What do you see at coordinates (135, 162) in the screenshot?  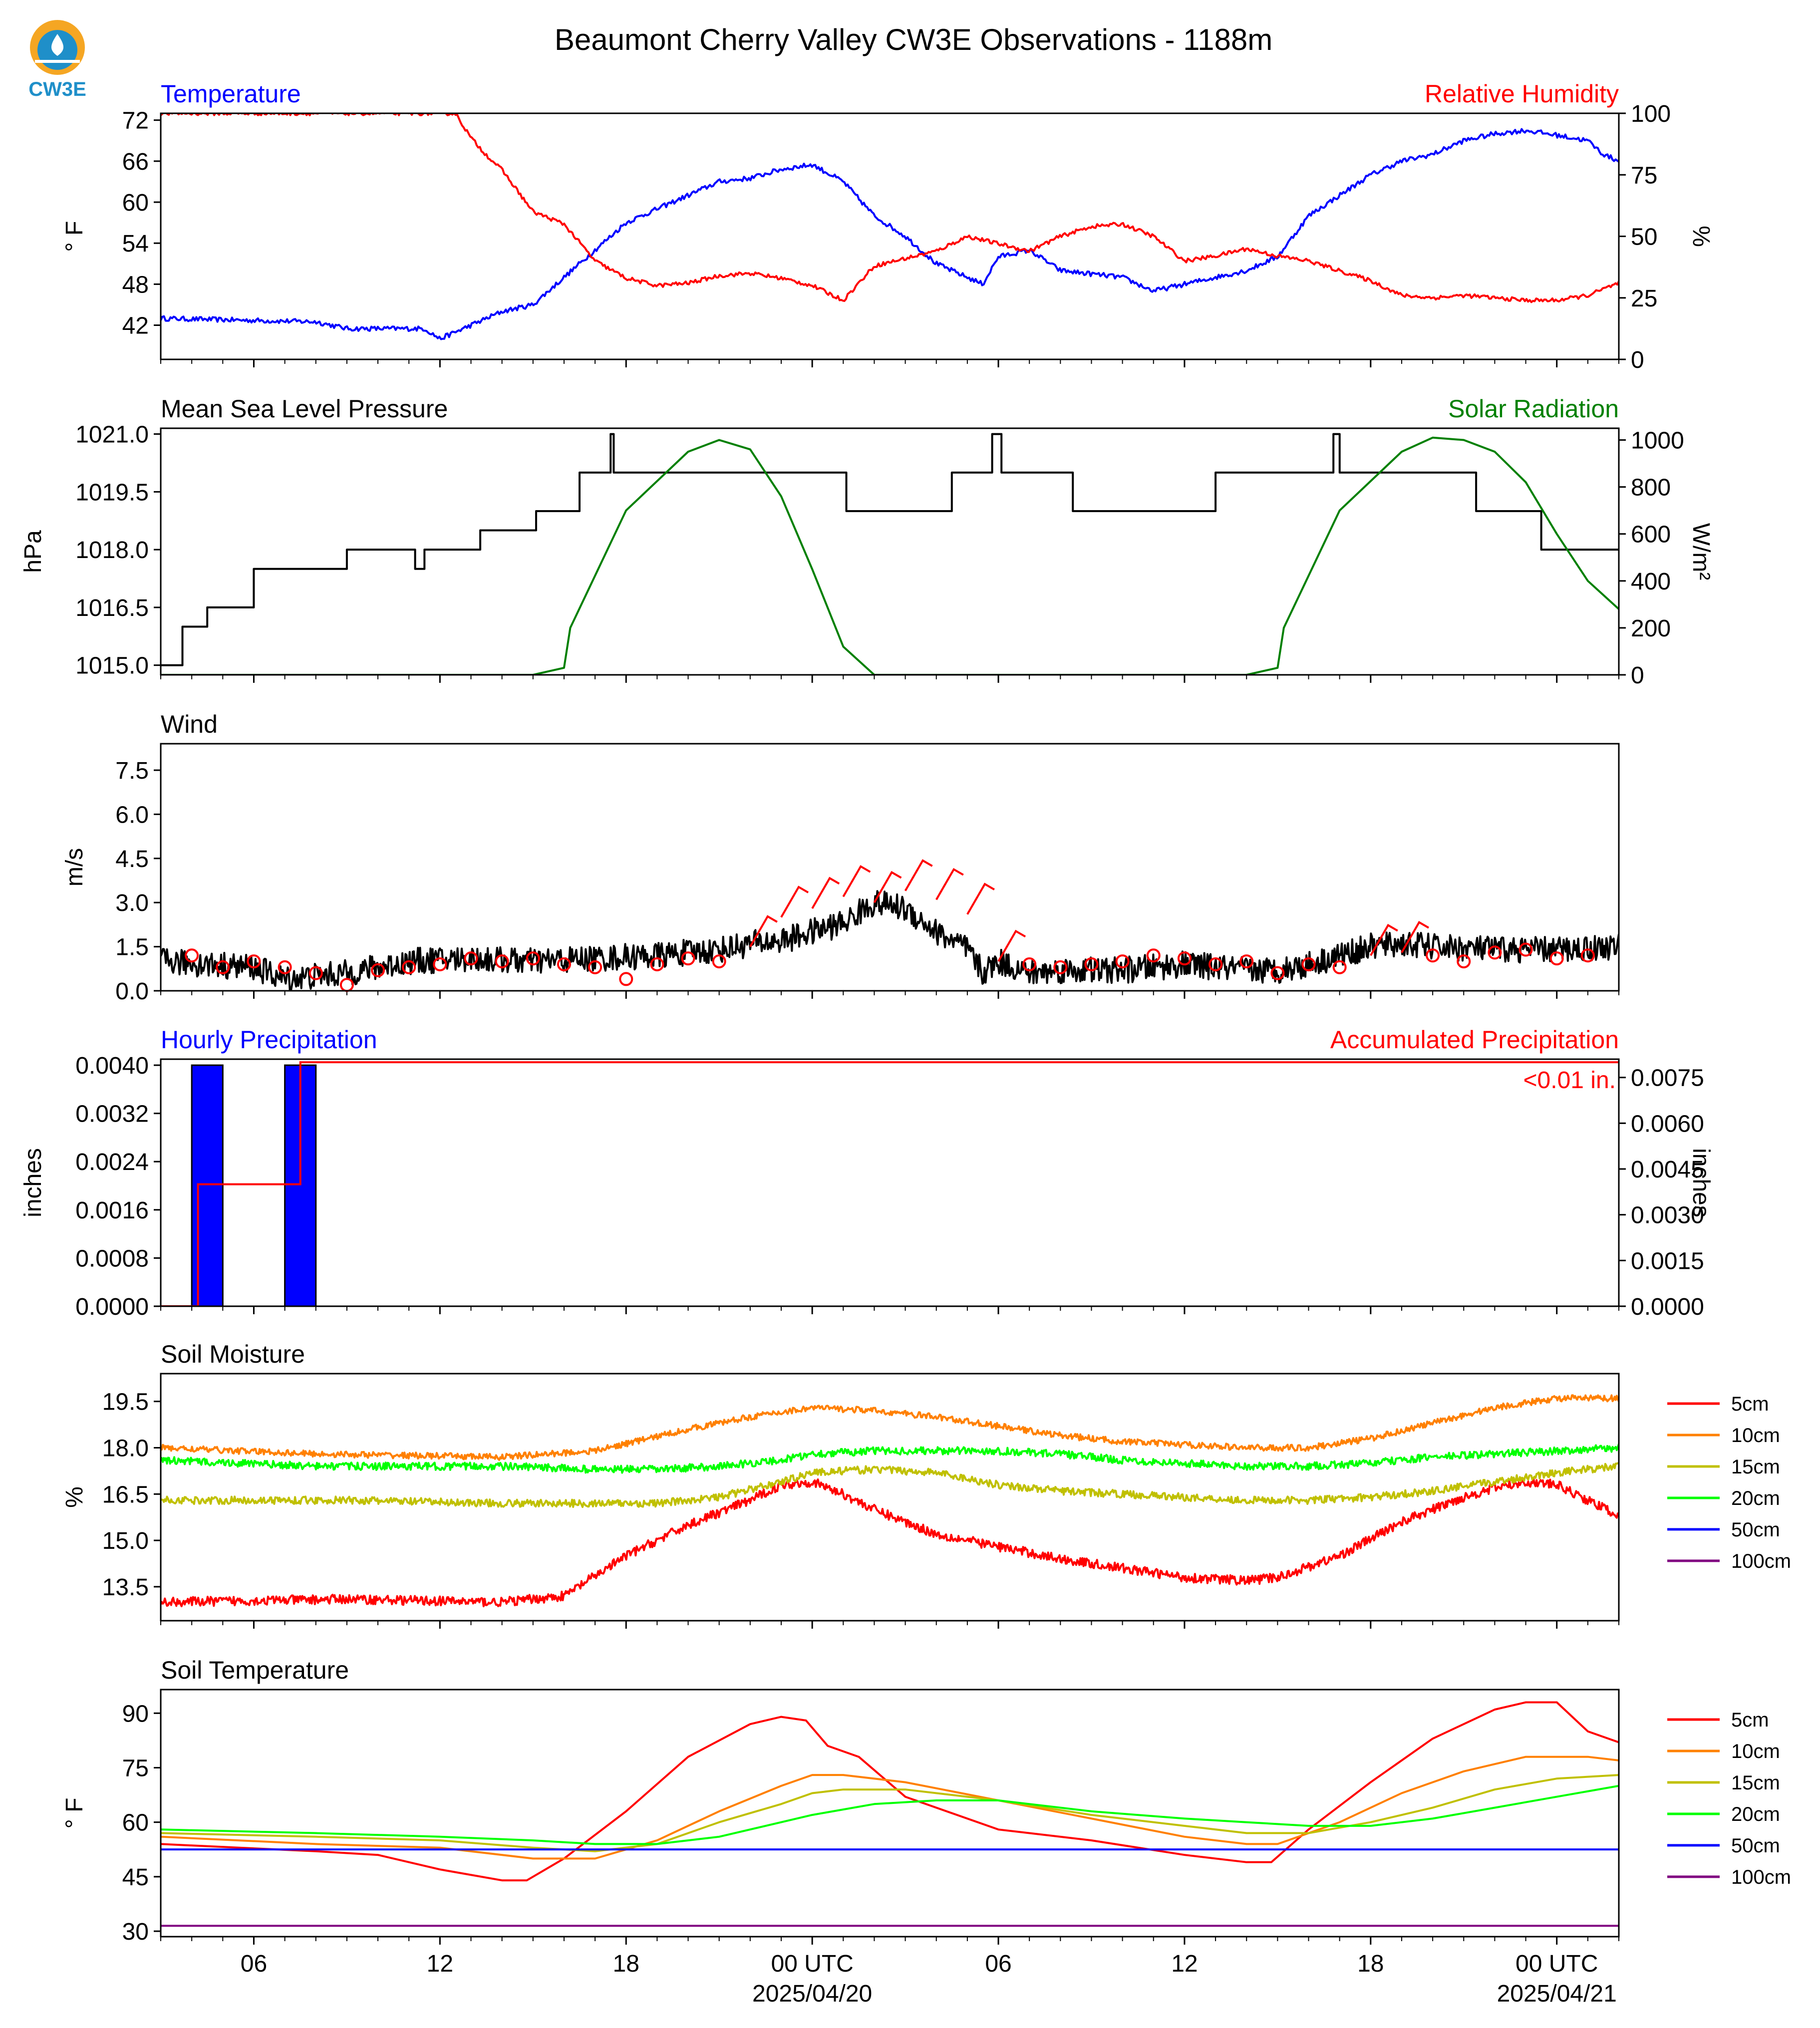 I see `ytick-left-label: 66` at bounding box center [135, 162].